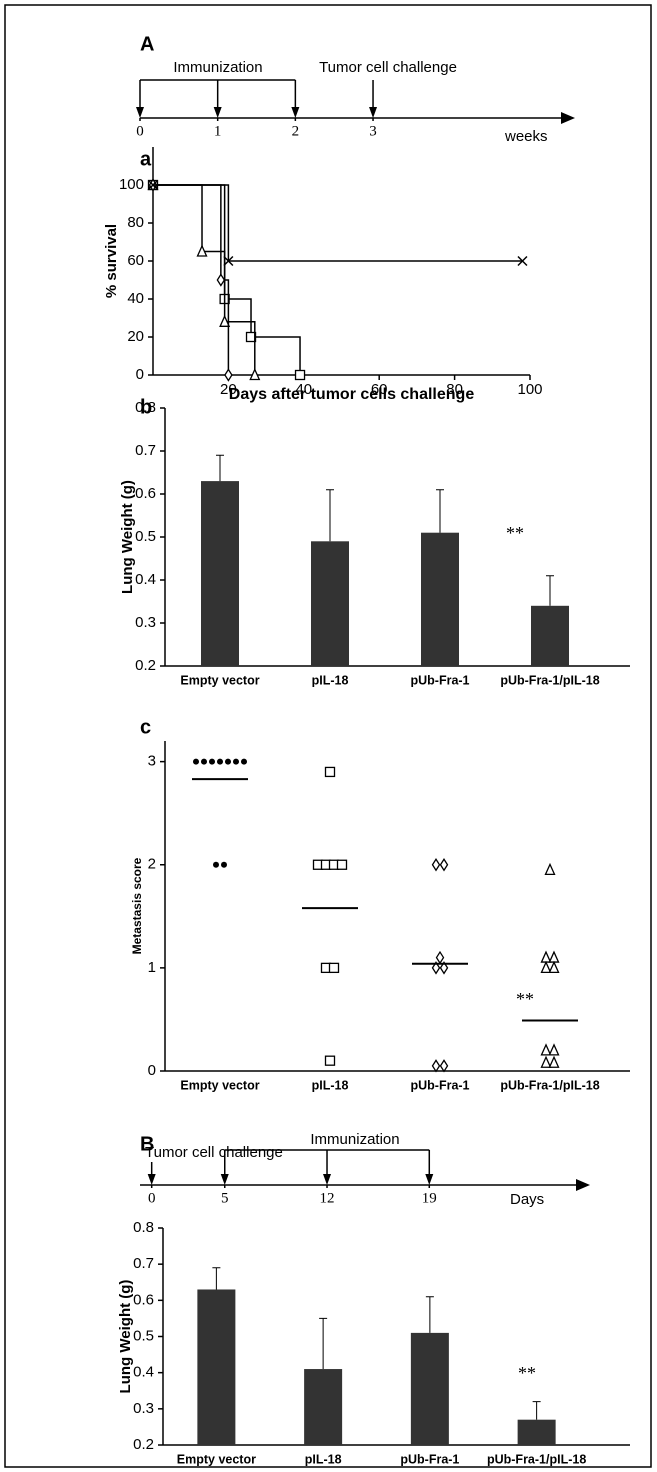 This screenshot has width=657, height=1472. Describe the element at coordinates (145, 727) in the screenshot. I see `panel-label: c` at that location.